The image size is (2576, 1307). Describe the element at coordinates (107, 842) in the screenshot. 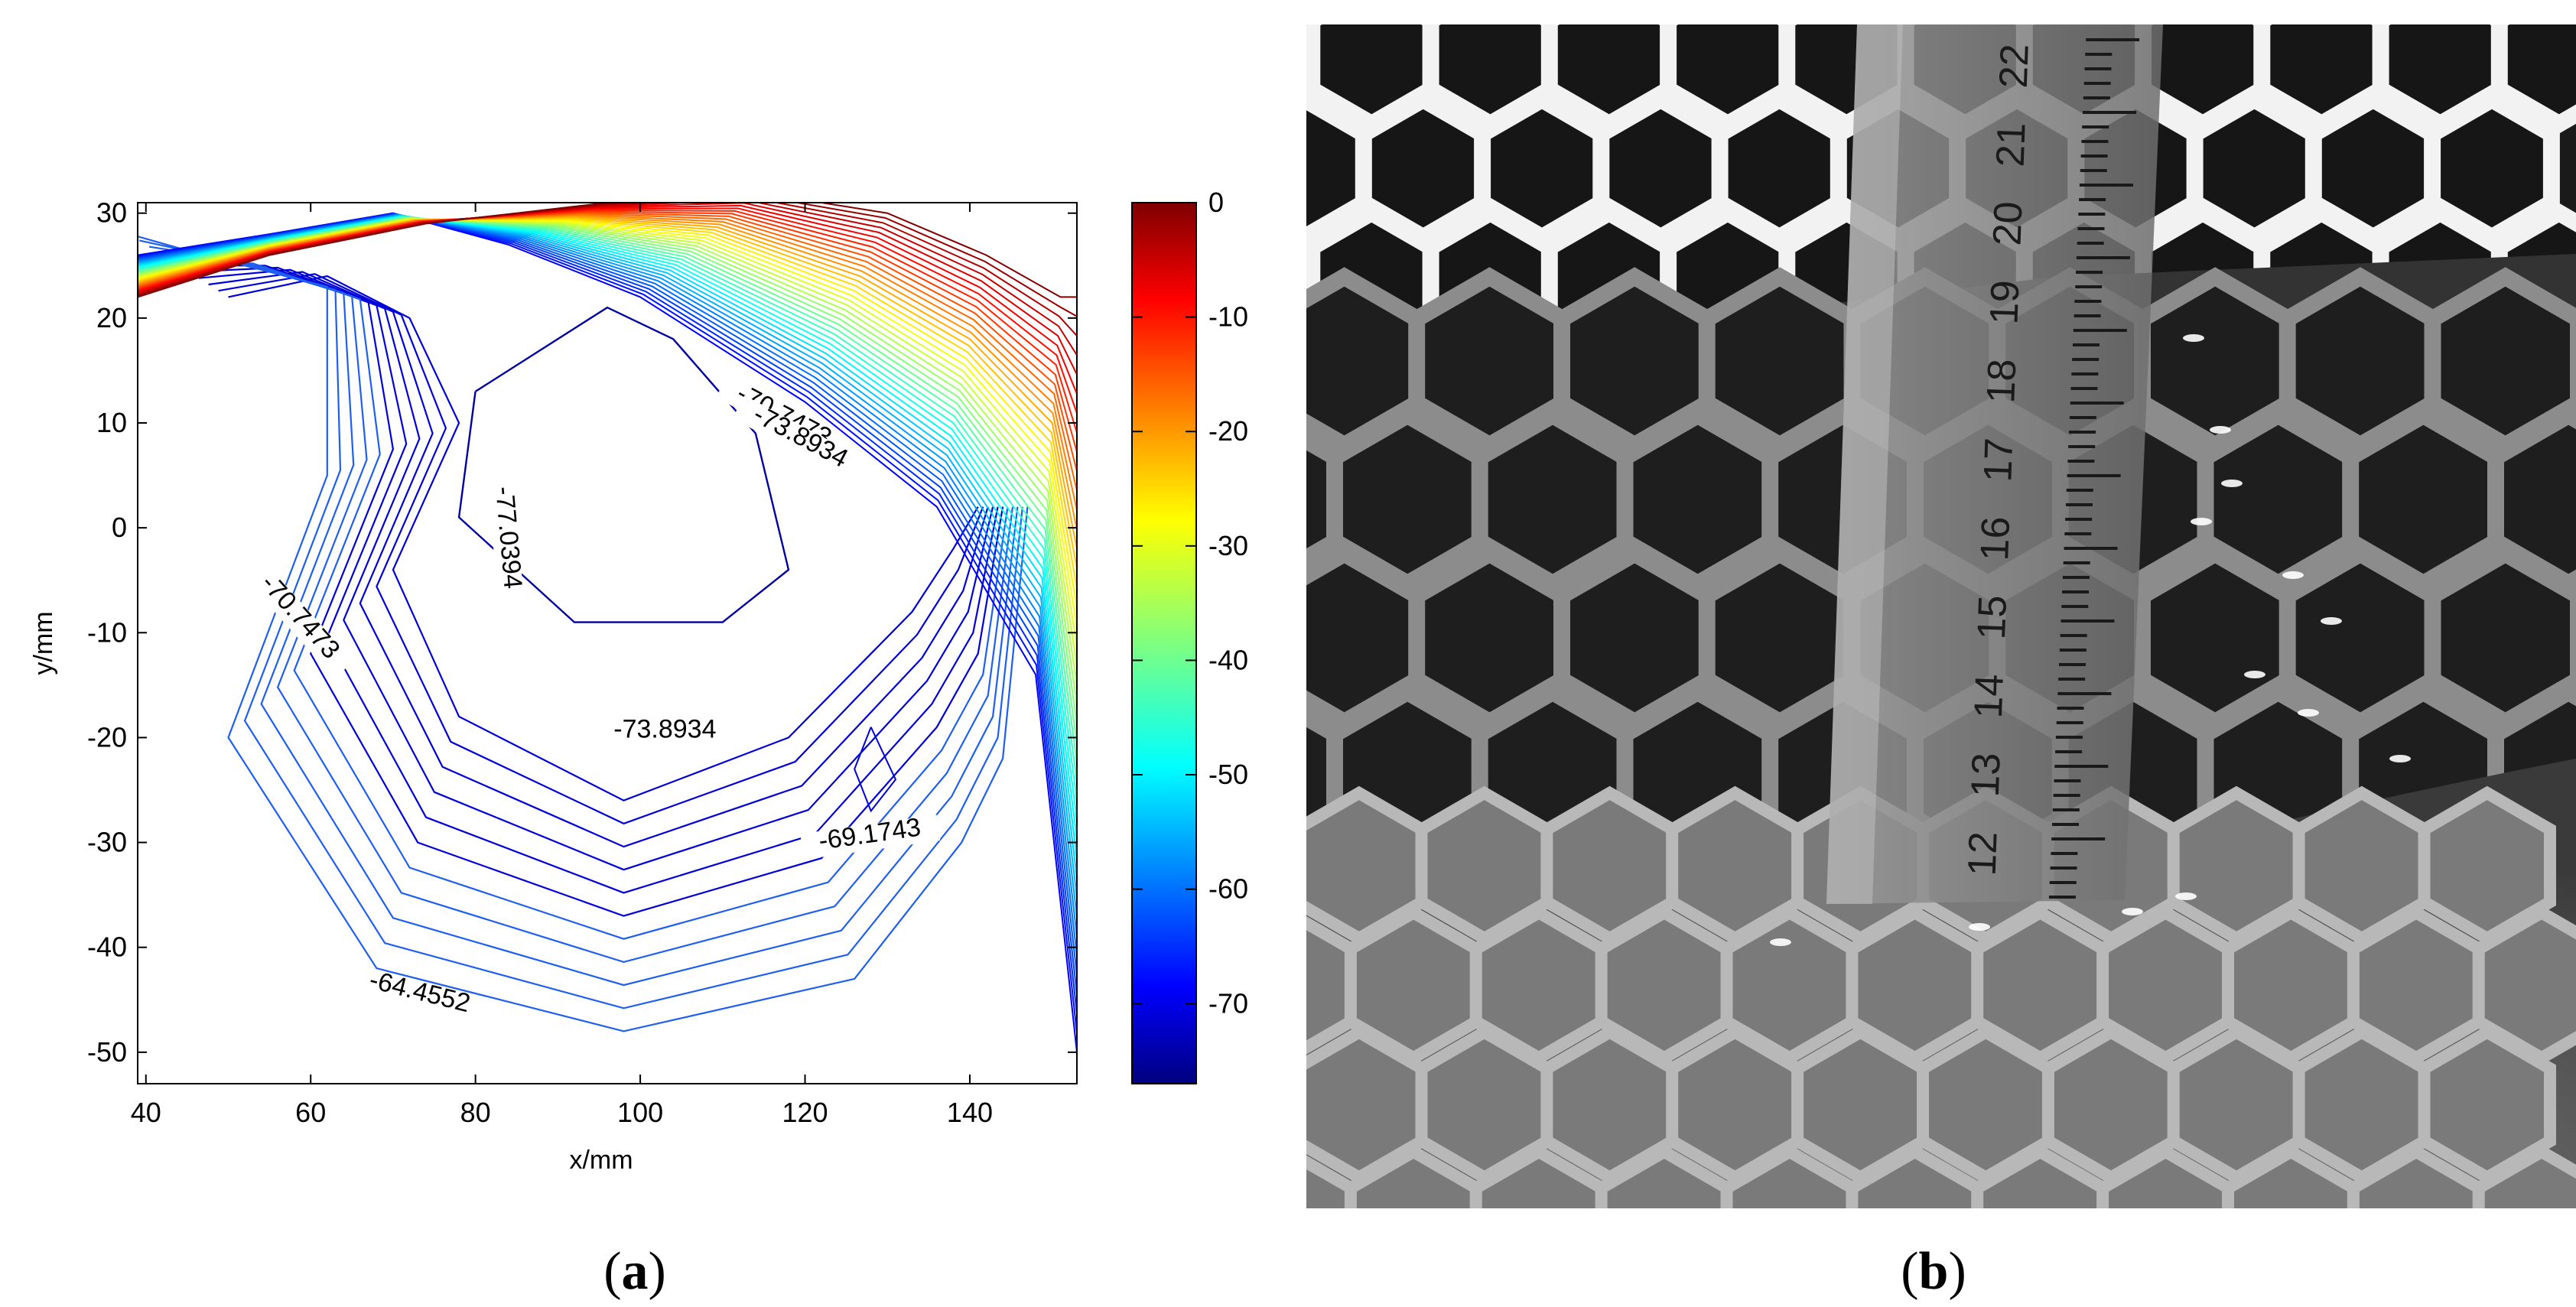

I see `y-tick-label: -30` at that location.